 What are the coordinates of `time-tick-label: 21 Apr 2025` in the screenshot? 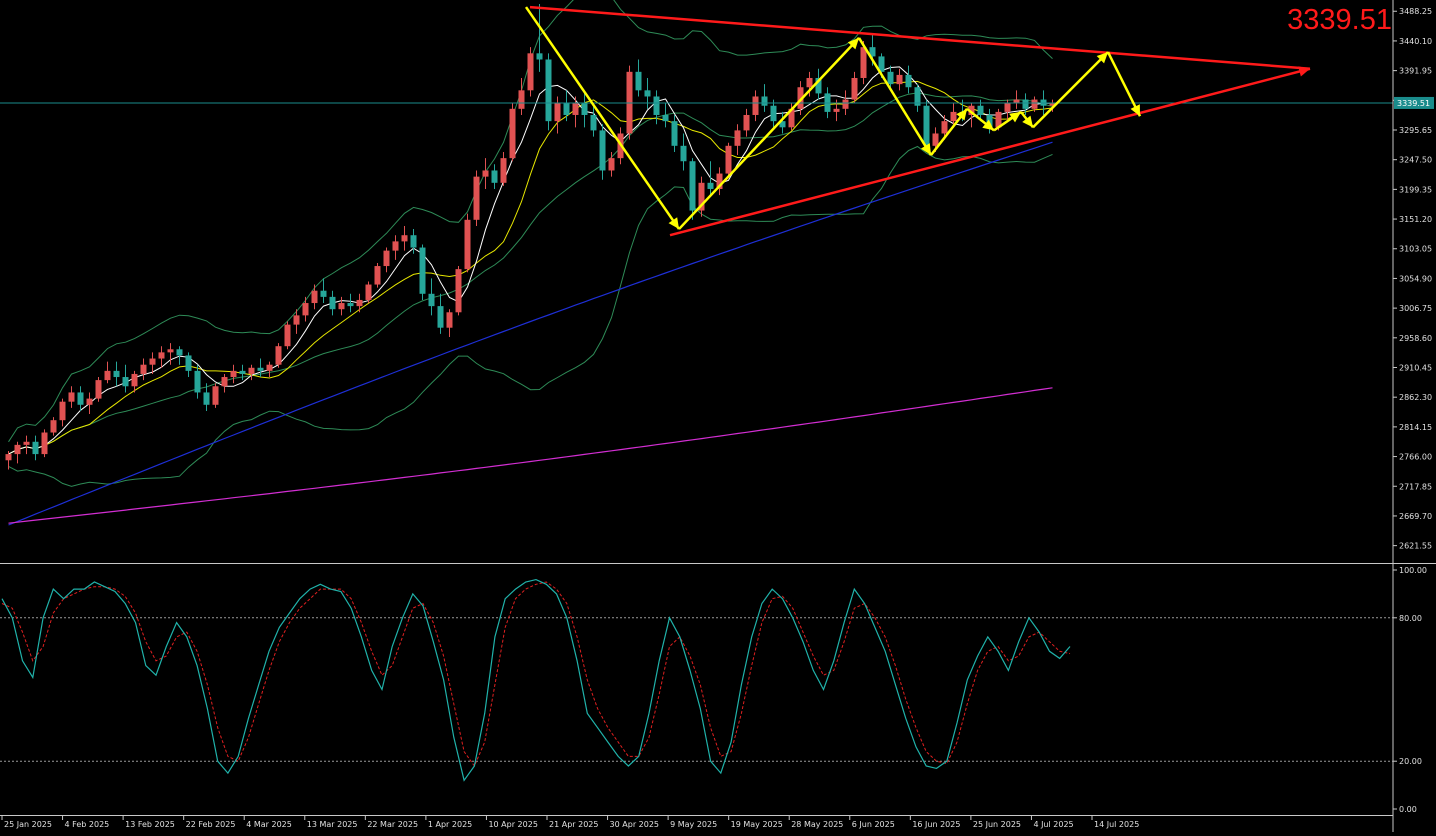 It's located at (573, 824).